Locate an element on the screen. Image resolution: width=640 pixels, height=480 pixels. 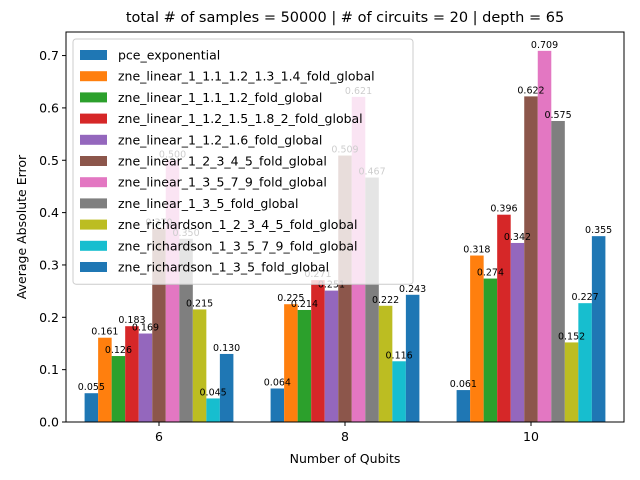
legend-entry: zne_linear_1_1.1_1.2_fold_global is located at coordinates (220, 97).